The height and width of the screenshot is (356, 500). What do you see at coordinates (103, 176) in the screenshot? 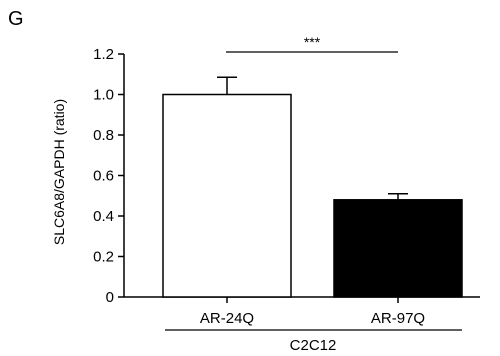
I see `y-tick-label: 0.6` at bounding box center [103, 176].